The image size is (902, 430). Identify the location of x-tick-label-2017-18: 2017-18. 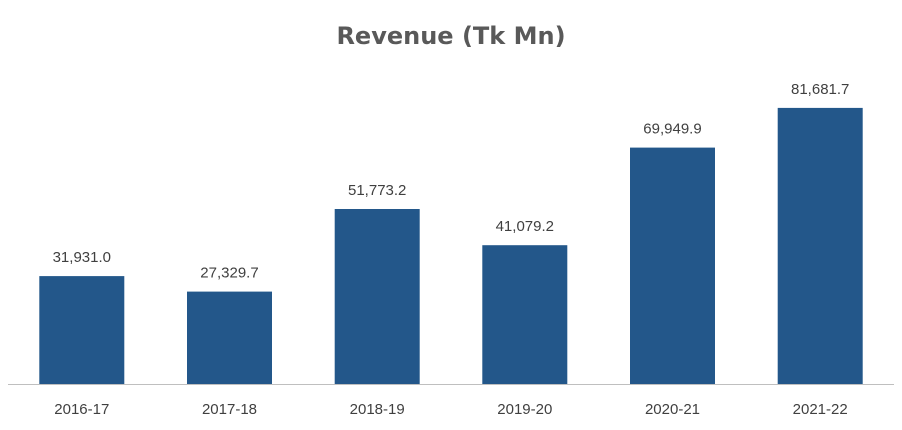
(229, 409).